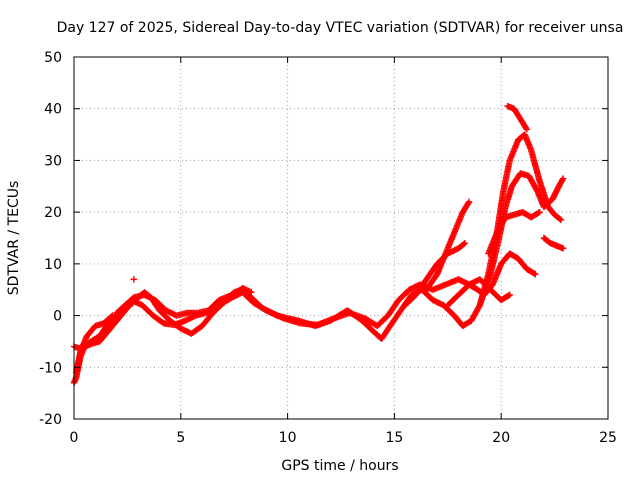 The width and height of the screenshot is (640, 480). Describe the element at coordinates (50, 368) in the screenshot. I see `y-tick-label: -10` at that location.